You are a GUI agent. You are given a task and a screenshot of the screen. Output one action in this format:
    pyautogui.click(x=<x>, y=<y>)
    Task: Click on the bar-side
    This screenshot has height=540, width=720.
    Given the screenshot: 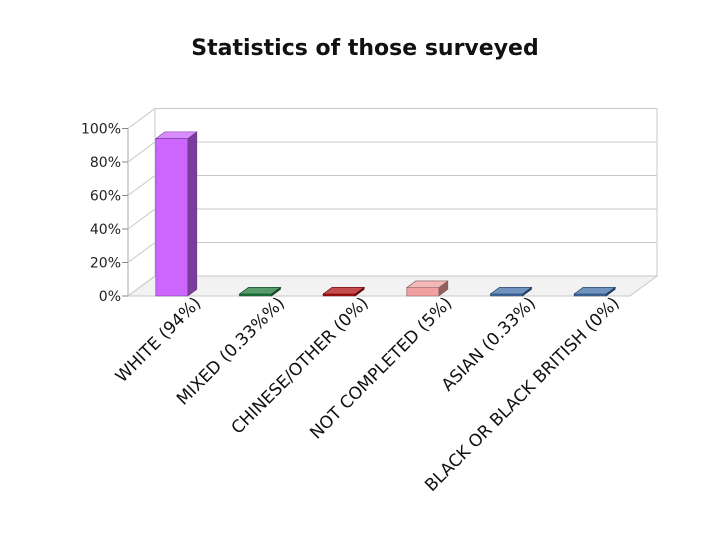 What is the action you would take?
    pyautogui.click(x=192, y=214)
    